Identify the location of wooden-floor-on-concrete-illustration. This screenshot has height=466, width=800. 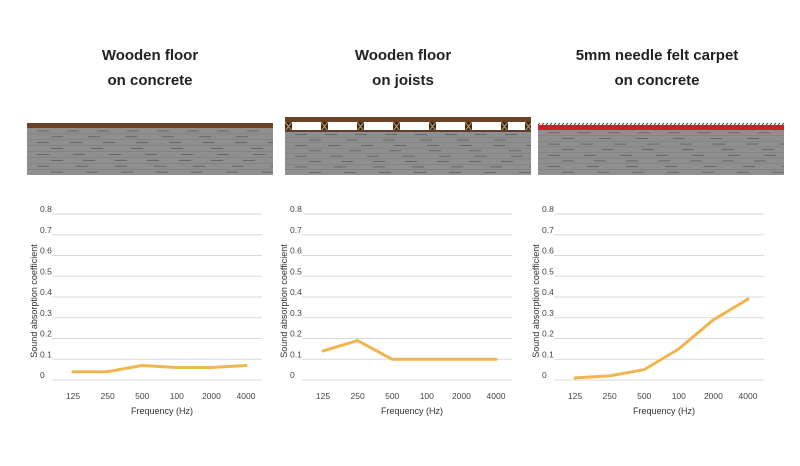
(150, 149).